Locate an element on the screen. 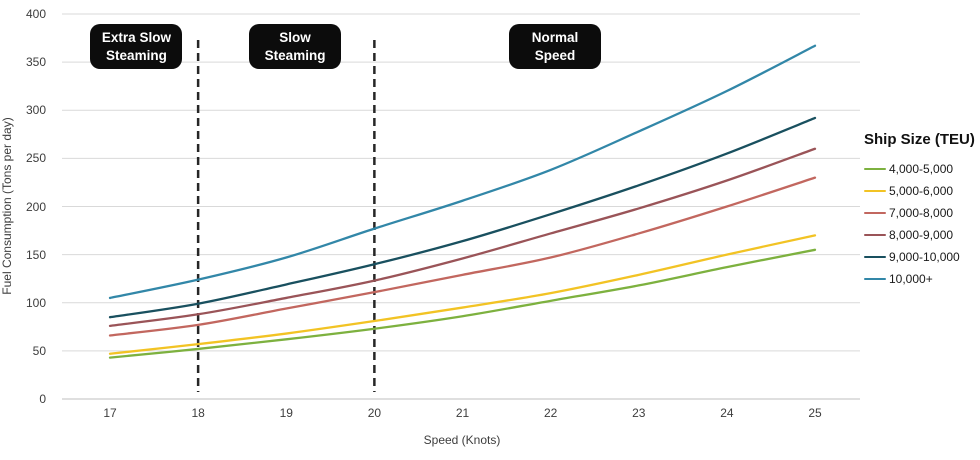 The height and width of the screenshot is (460, 980). legend-item: 4,000-5,000 is located at coordinates (921, 169).